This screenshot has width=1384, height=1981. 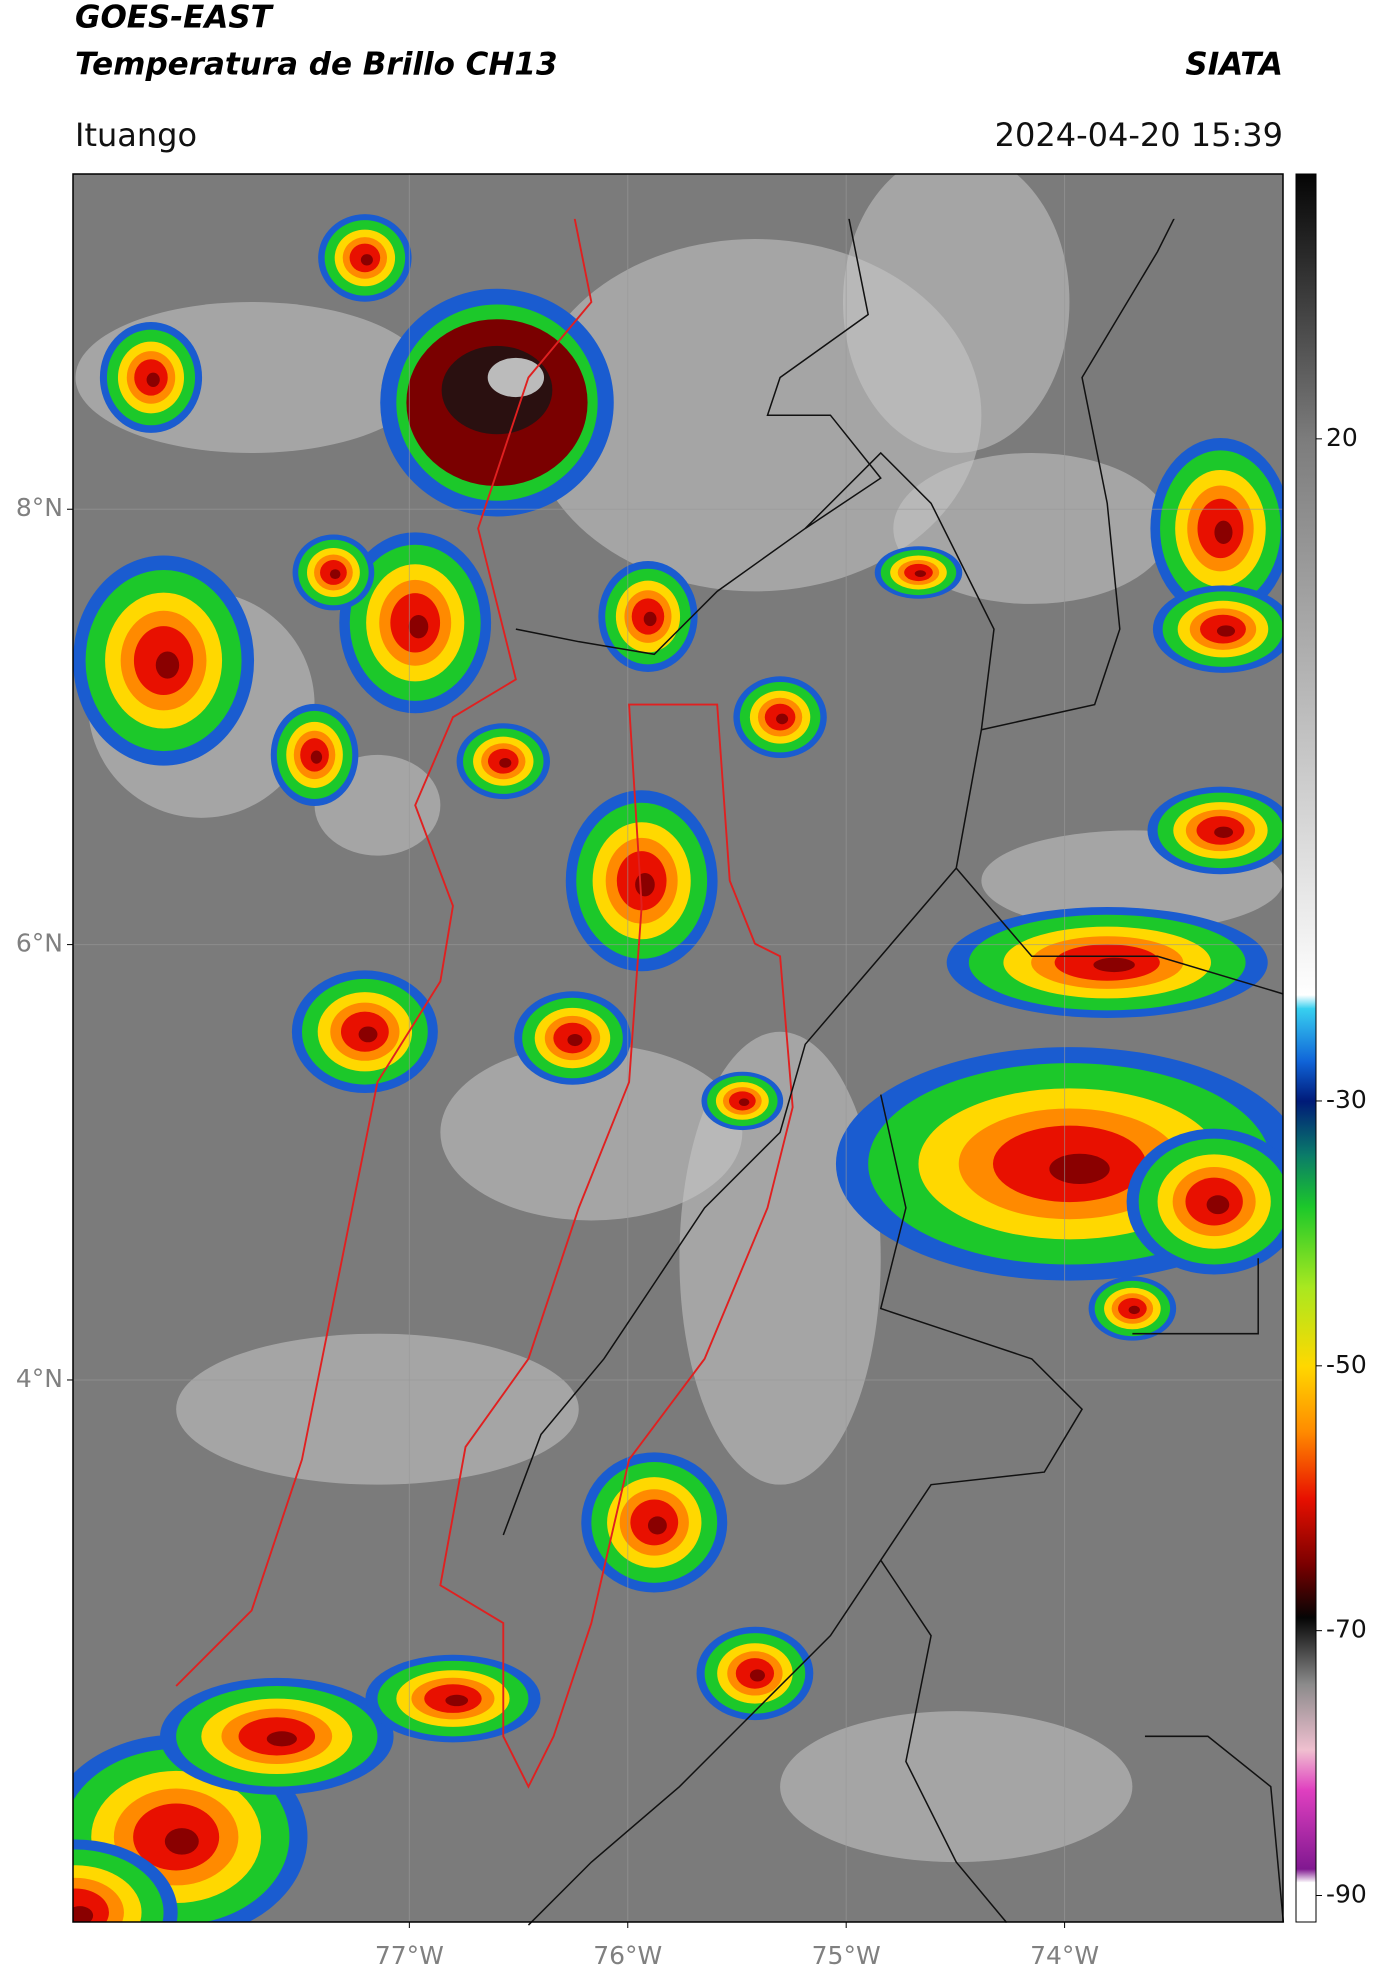 I want to click on y-tick-label: 8°N, so click(x=39, y=507).